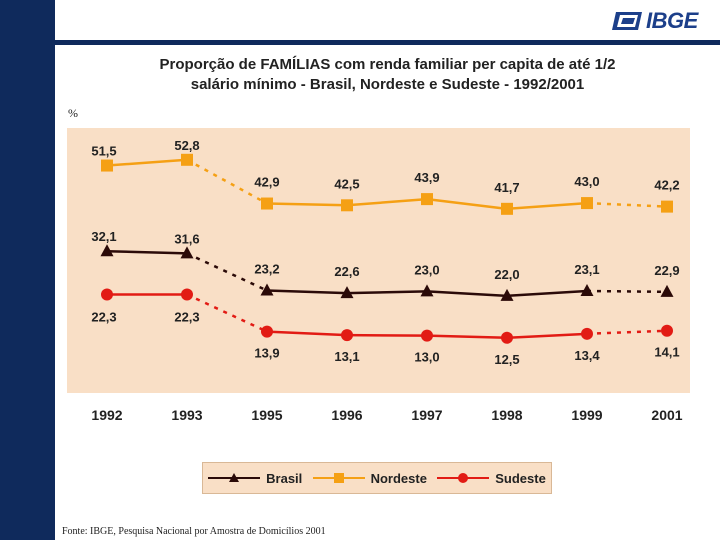 The height and width of the screenshot is (540, 720). I want to click on data-label-nordeste: 42,5, so click(346, 183).